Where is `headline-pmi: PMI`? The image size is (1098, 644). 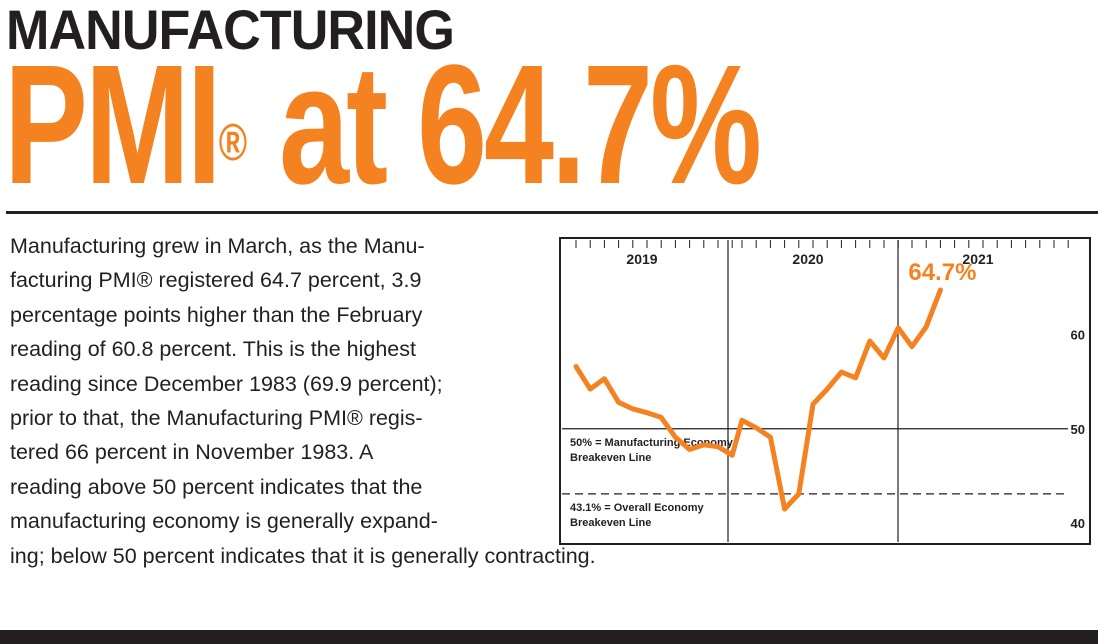
headline-pmi: PMI is located at coordinates (113, 125).